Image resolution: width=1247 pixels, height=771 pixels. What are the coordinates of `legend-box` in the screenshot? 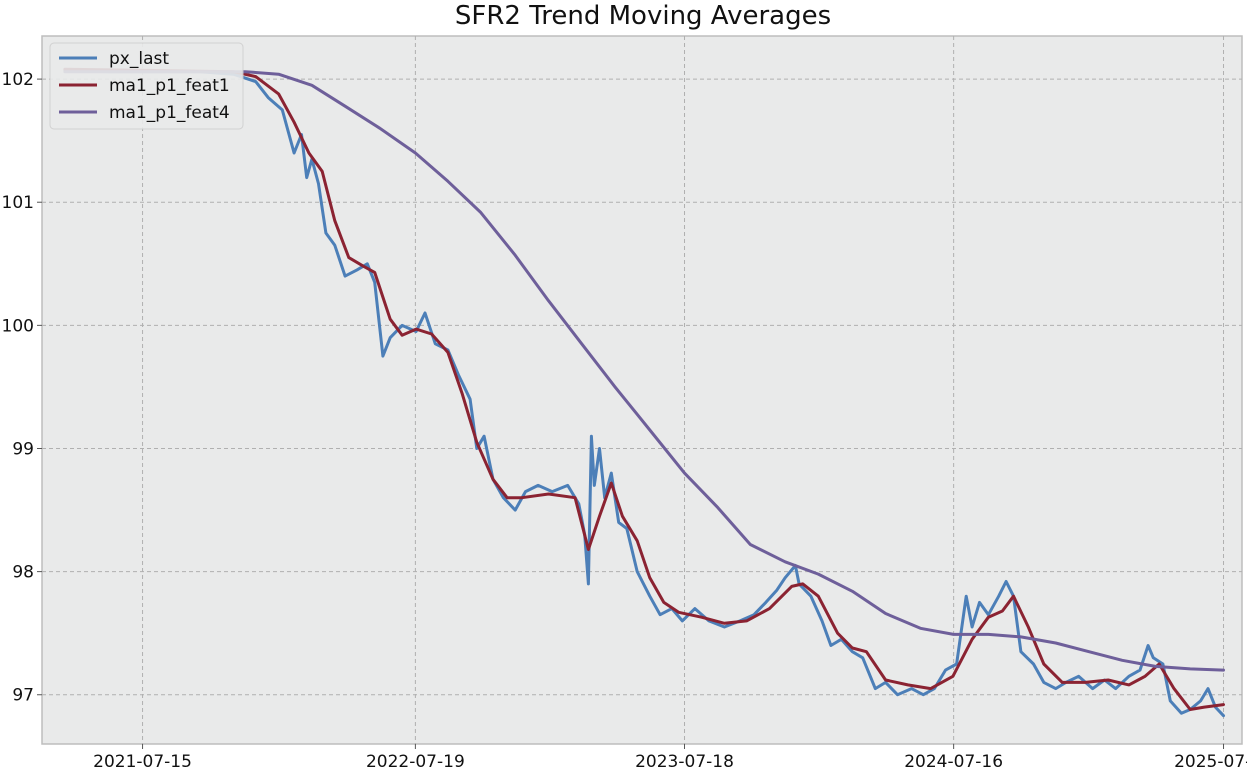 It's located at (146, 86).